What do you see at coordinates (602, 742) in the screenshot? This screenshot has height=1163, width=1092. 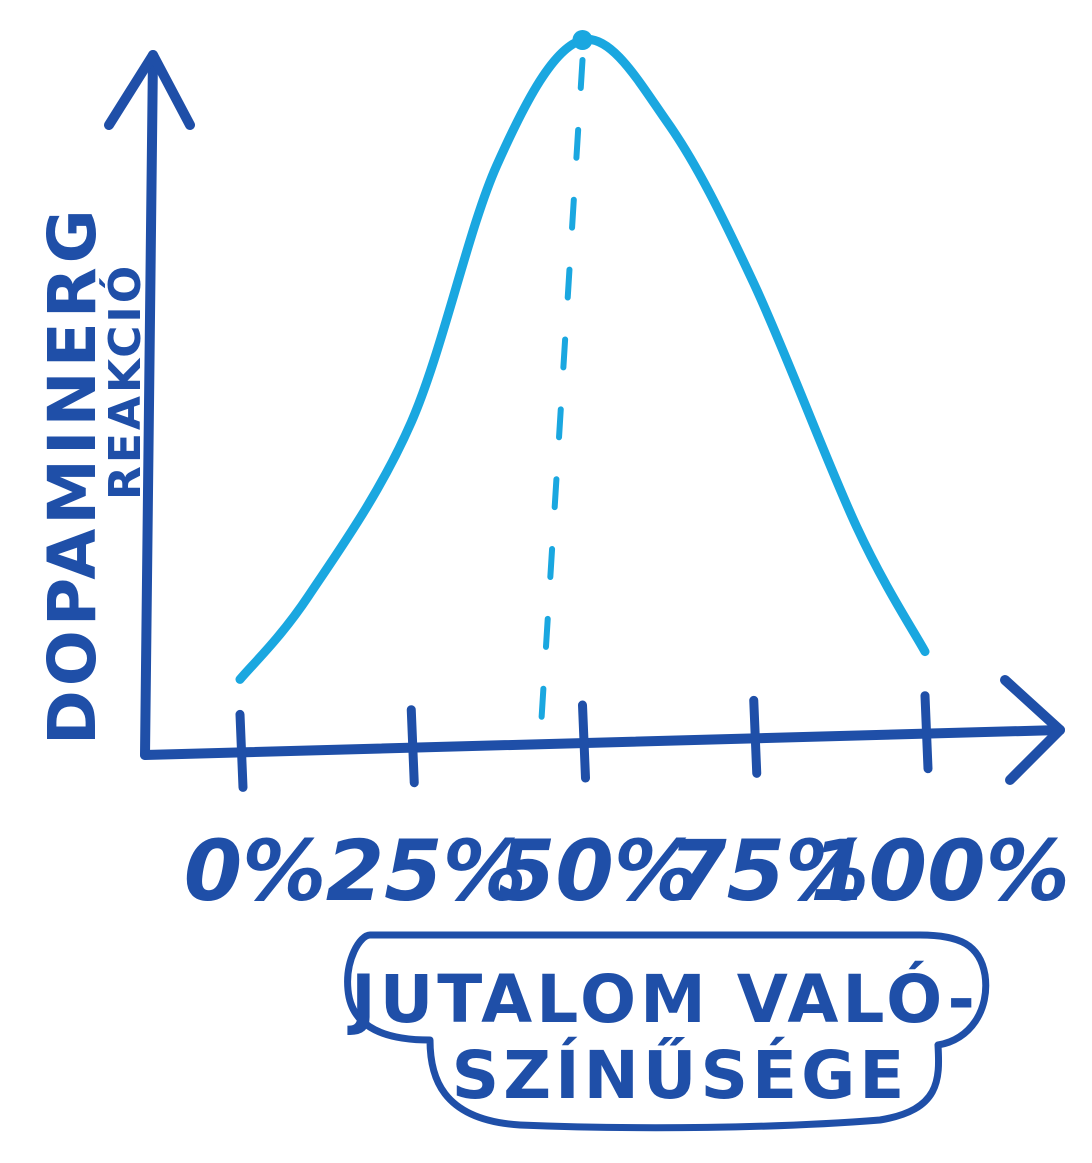 I see `x-axis-line` at bounding box center [602, 742].